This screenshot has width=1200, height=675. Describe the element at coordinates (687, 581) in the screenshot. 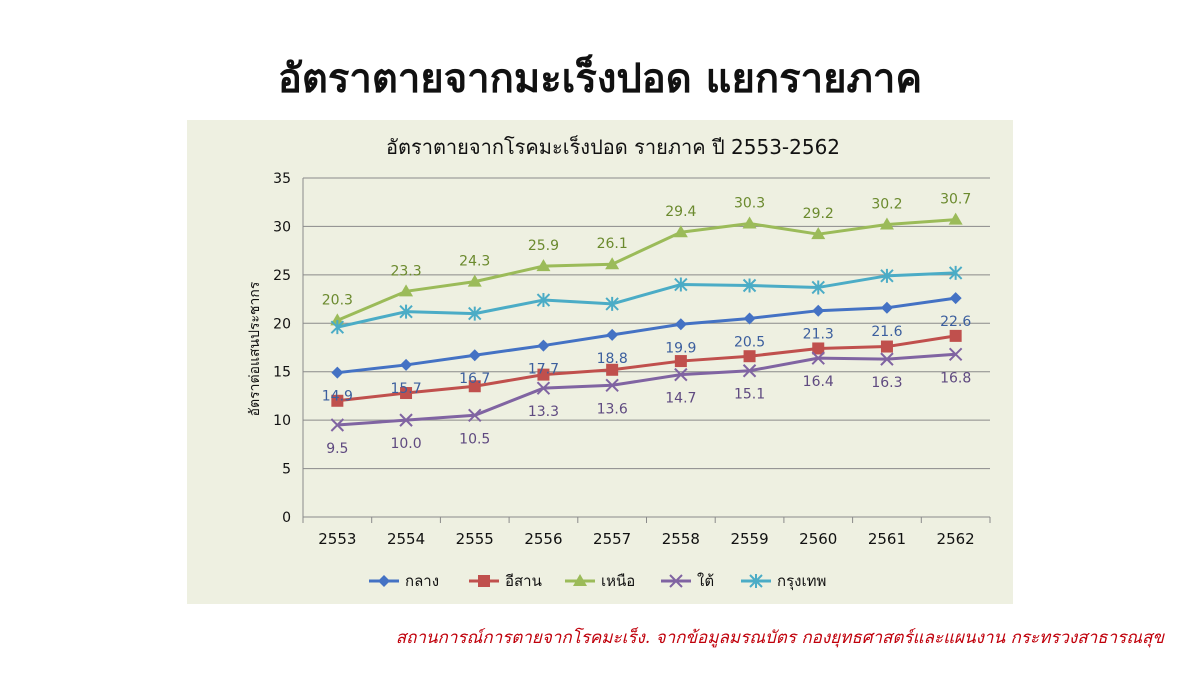

I see `legend-item: ใต้` at that location.